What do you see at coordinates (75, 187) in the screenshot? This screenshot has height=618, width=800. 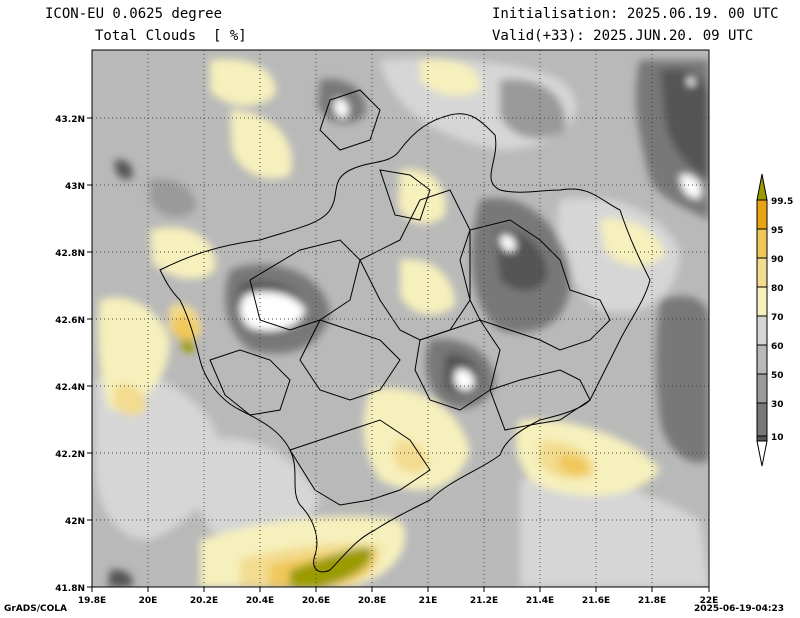 I see `lat-label: 43N` at bounding box center [75, 187].